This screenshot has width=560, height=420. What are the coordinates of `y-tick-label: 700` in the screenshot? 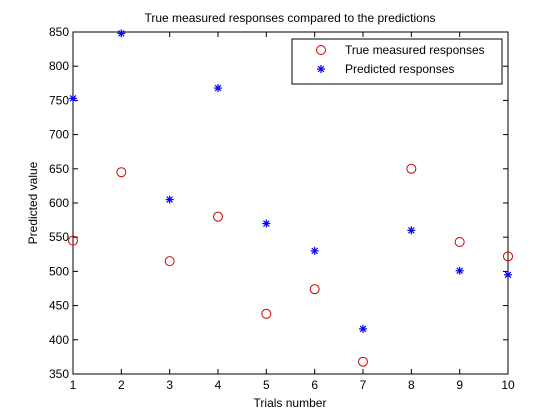 It's located at (59, 135).